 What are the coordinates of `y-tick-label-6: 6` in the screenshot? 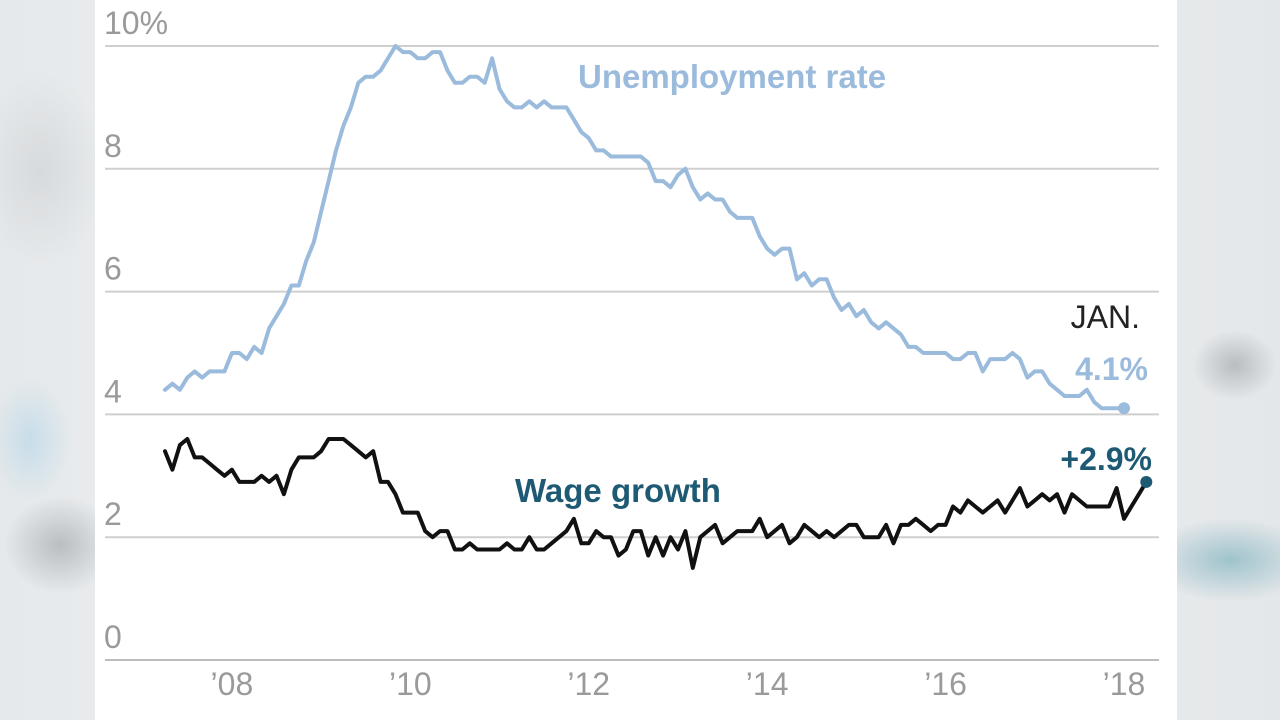 It's located at (113, 269).